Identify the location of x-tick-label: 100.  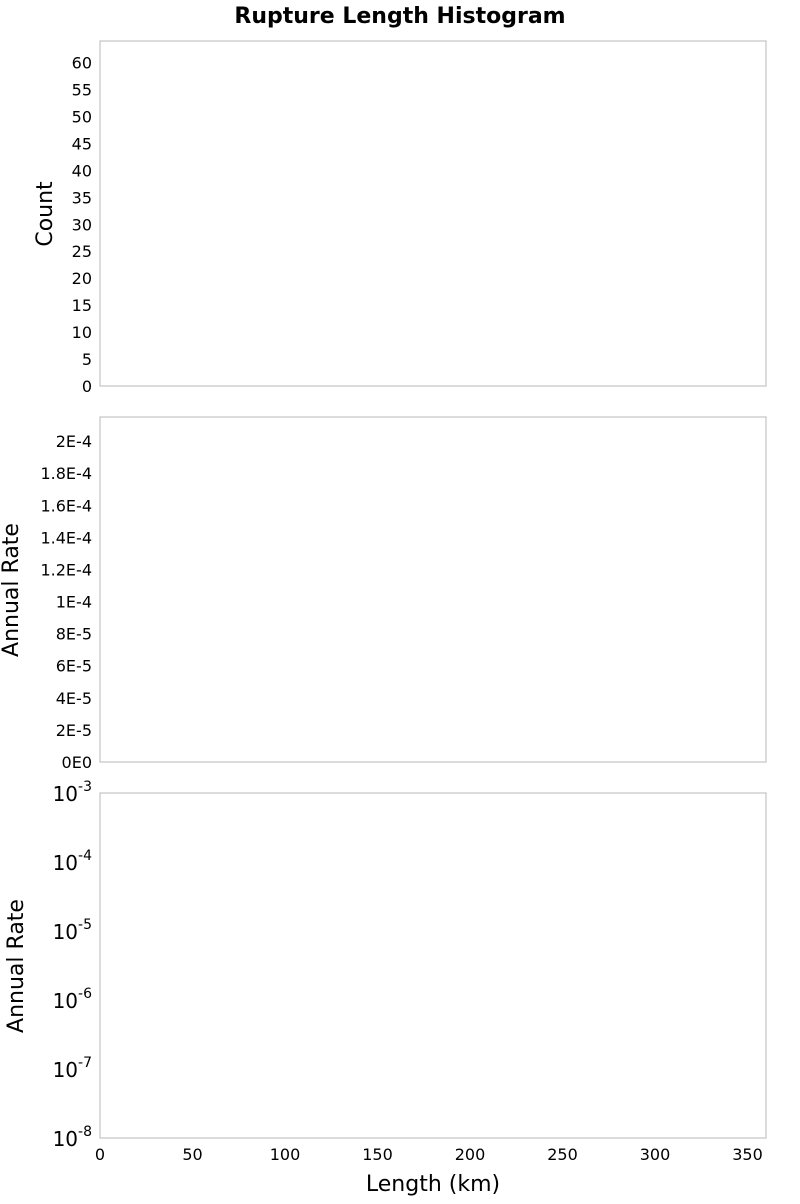
(285, 1154).